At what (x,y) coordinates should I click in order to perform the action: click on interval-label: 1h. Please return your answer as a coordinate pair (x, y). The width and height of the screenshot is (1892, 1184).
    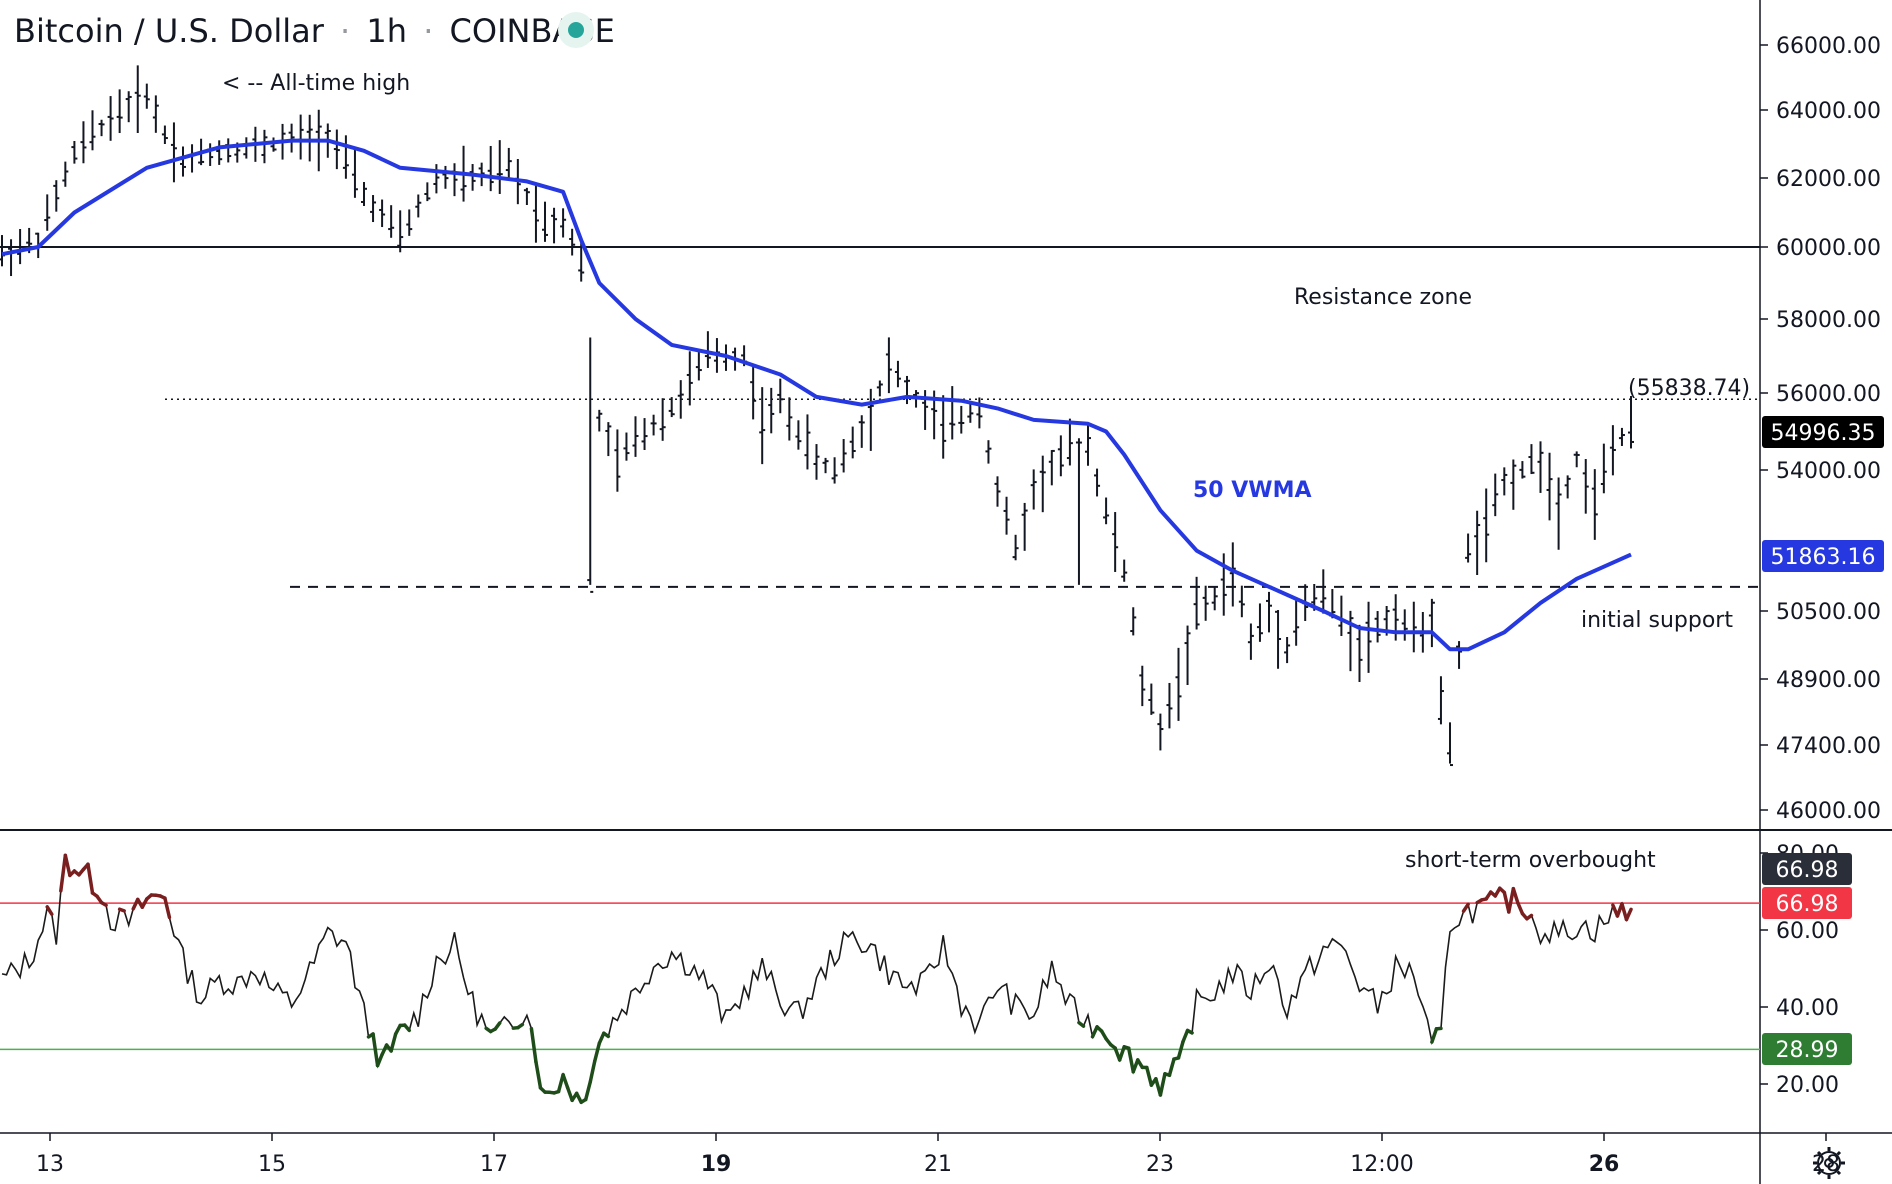
    Looking at the image, I should click on (386, 31).